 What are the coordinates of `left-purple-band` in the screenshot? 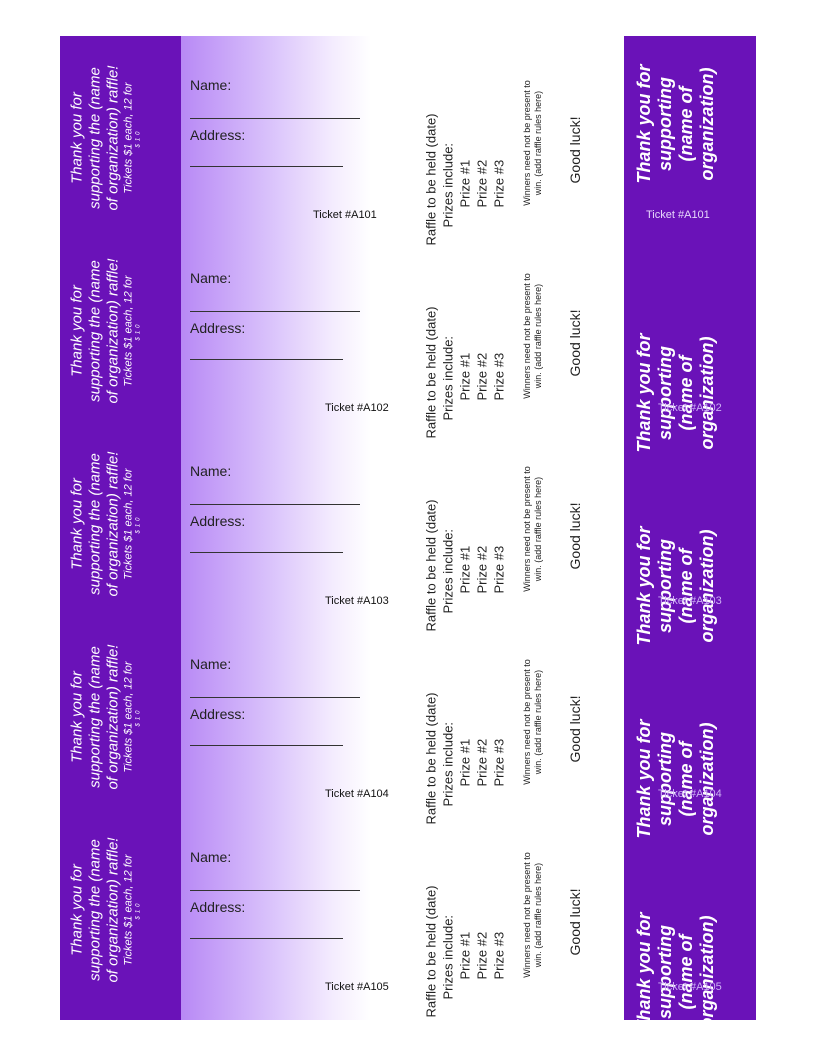 It's located at (120, 528).